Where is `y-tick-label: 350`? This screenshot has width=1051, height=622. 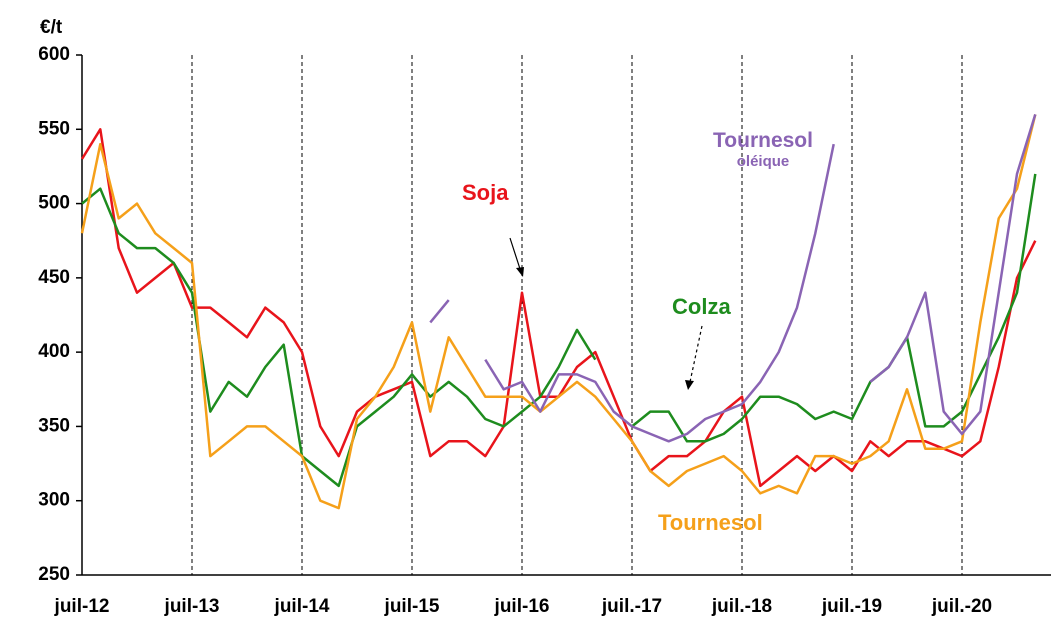
y-tick-label: 350 is located at coordinates (54, 425).